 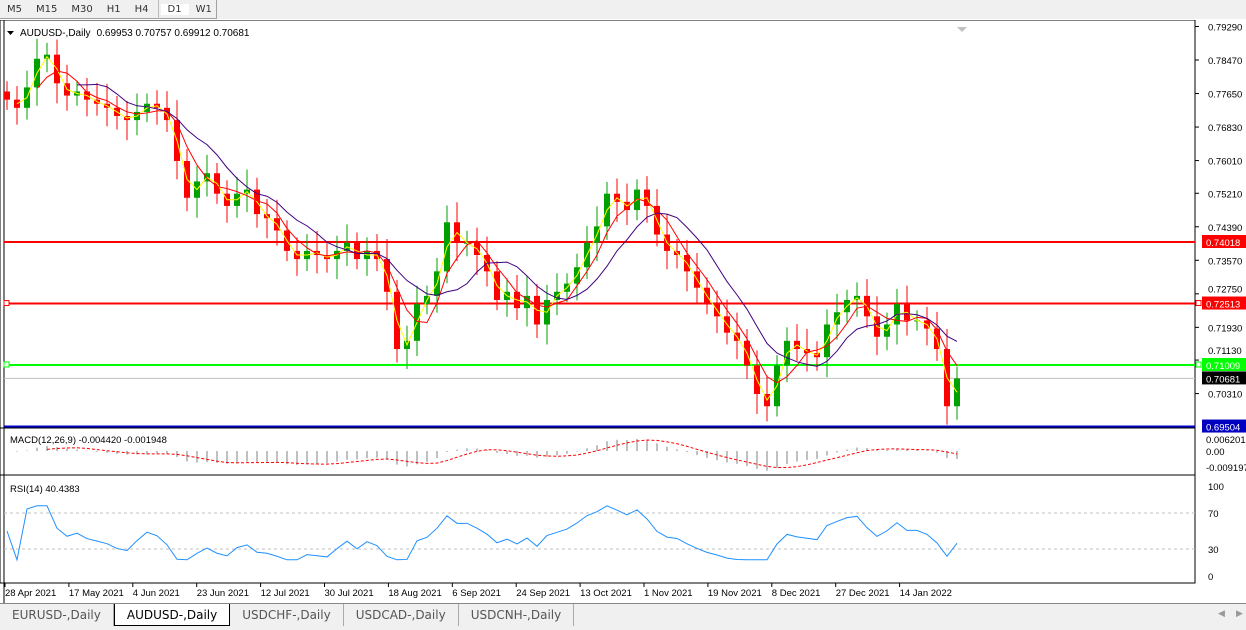 I want to click on rsi-tick-label: 70, so click(x=1213, y=514).